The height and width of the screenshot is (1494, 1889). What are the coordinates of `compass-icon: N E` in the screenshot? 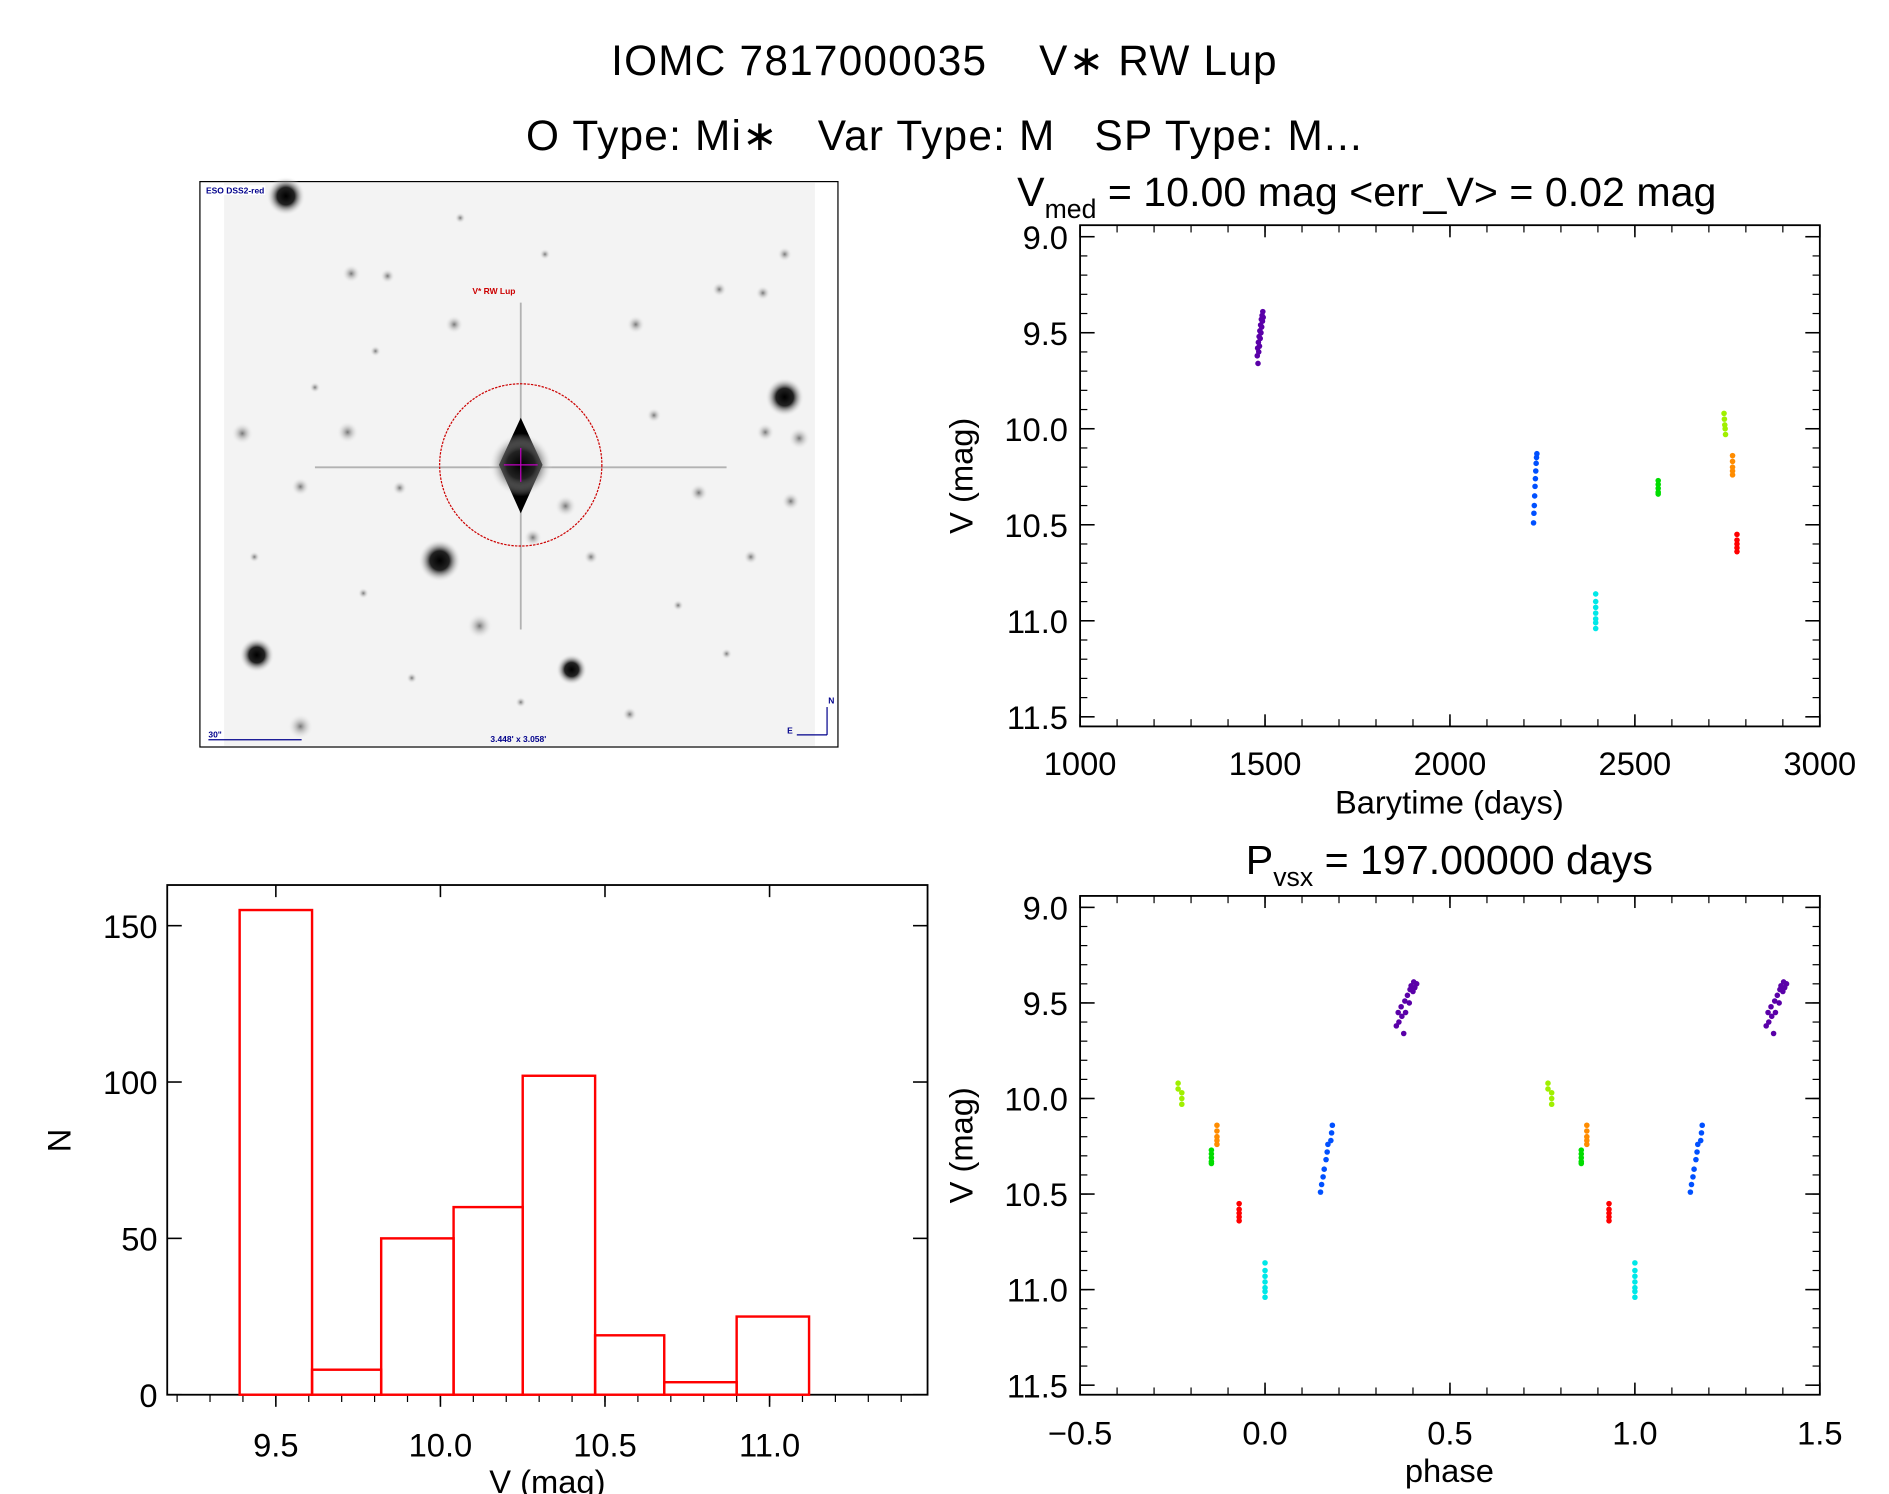 It's located at (810, 715).